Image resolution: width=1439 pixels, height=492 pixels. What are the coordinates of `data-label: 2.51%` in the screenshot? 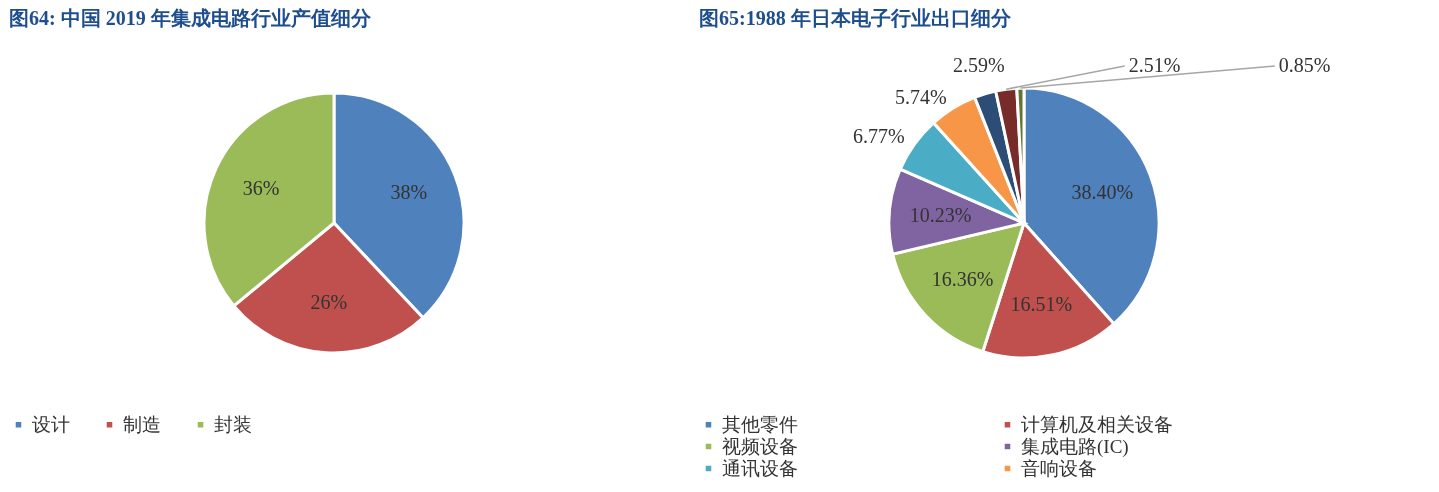 It's located at (1154, 65).